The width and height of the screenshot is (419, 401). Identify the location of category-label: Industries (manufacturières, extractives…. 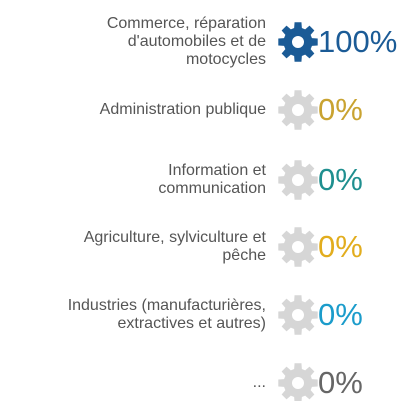
(166, 314).